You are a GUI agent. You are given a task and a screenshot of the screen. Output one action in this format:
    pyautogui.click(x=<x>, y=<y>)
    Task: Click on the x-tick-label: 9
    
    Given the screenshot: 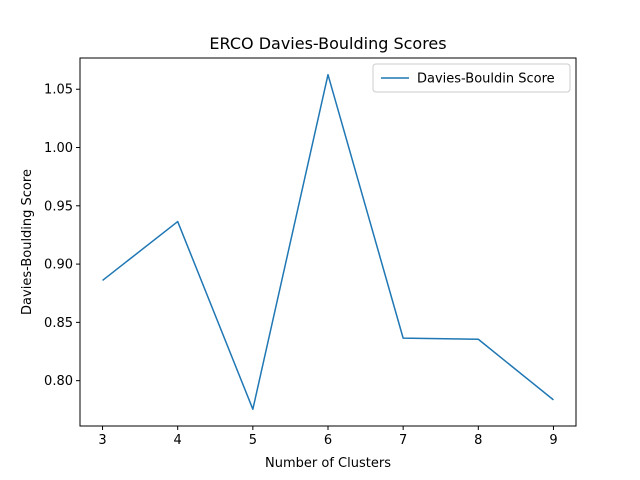 What is the action you would take?
    pyautogui.click(x=553, y=440)
    